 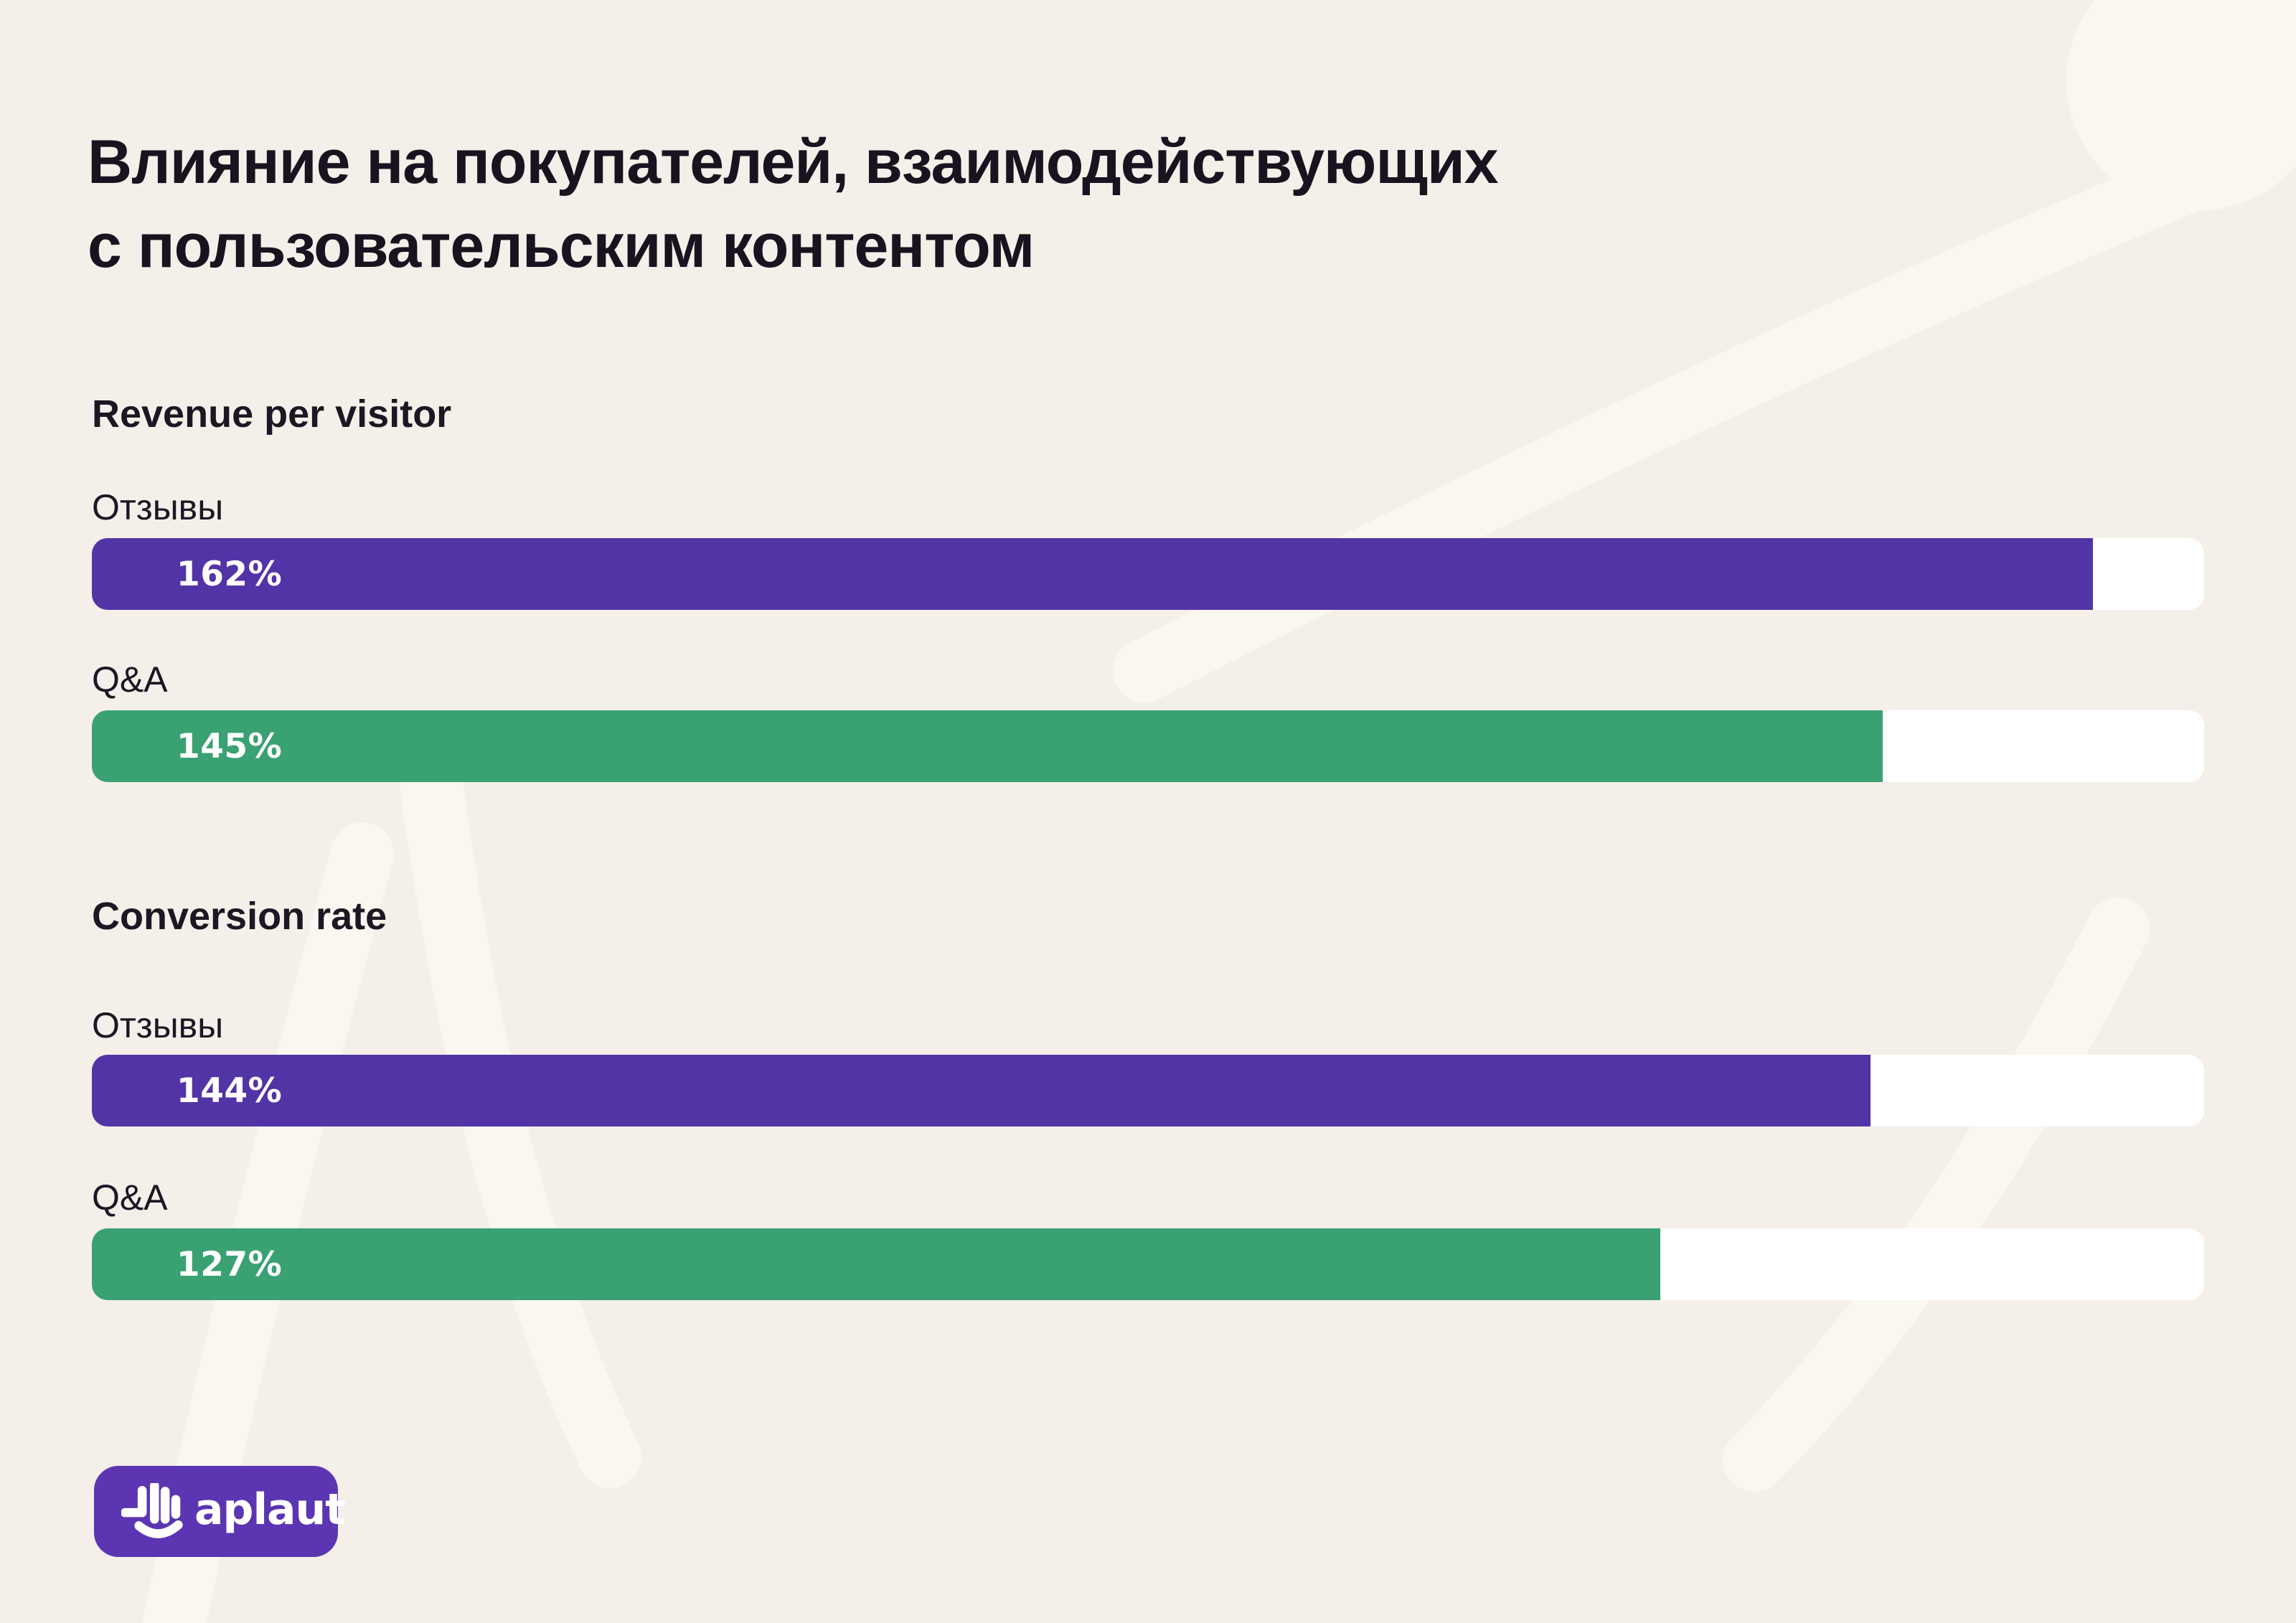 I want to click on clap-hand-icon, so click(x=152, y=1510).